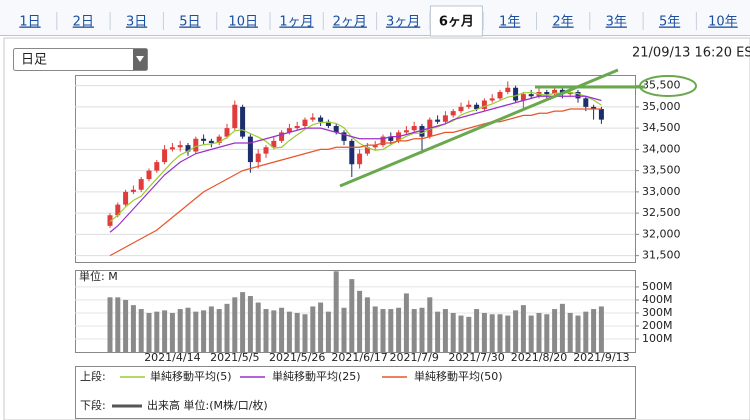  I want to click on tab: 3年, so click(616, 22).